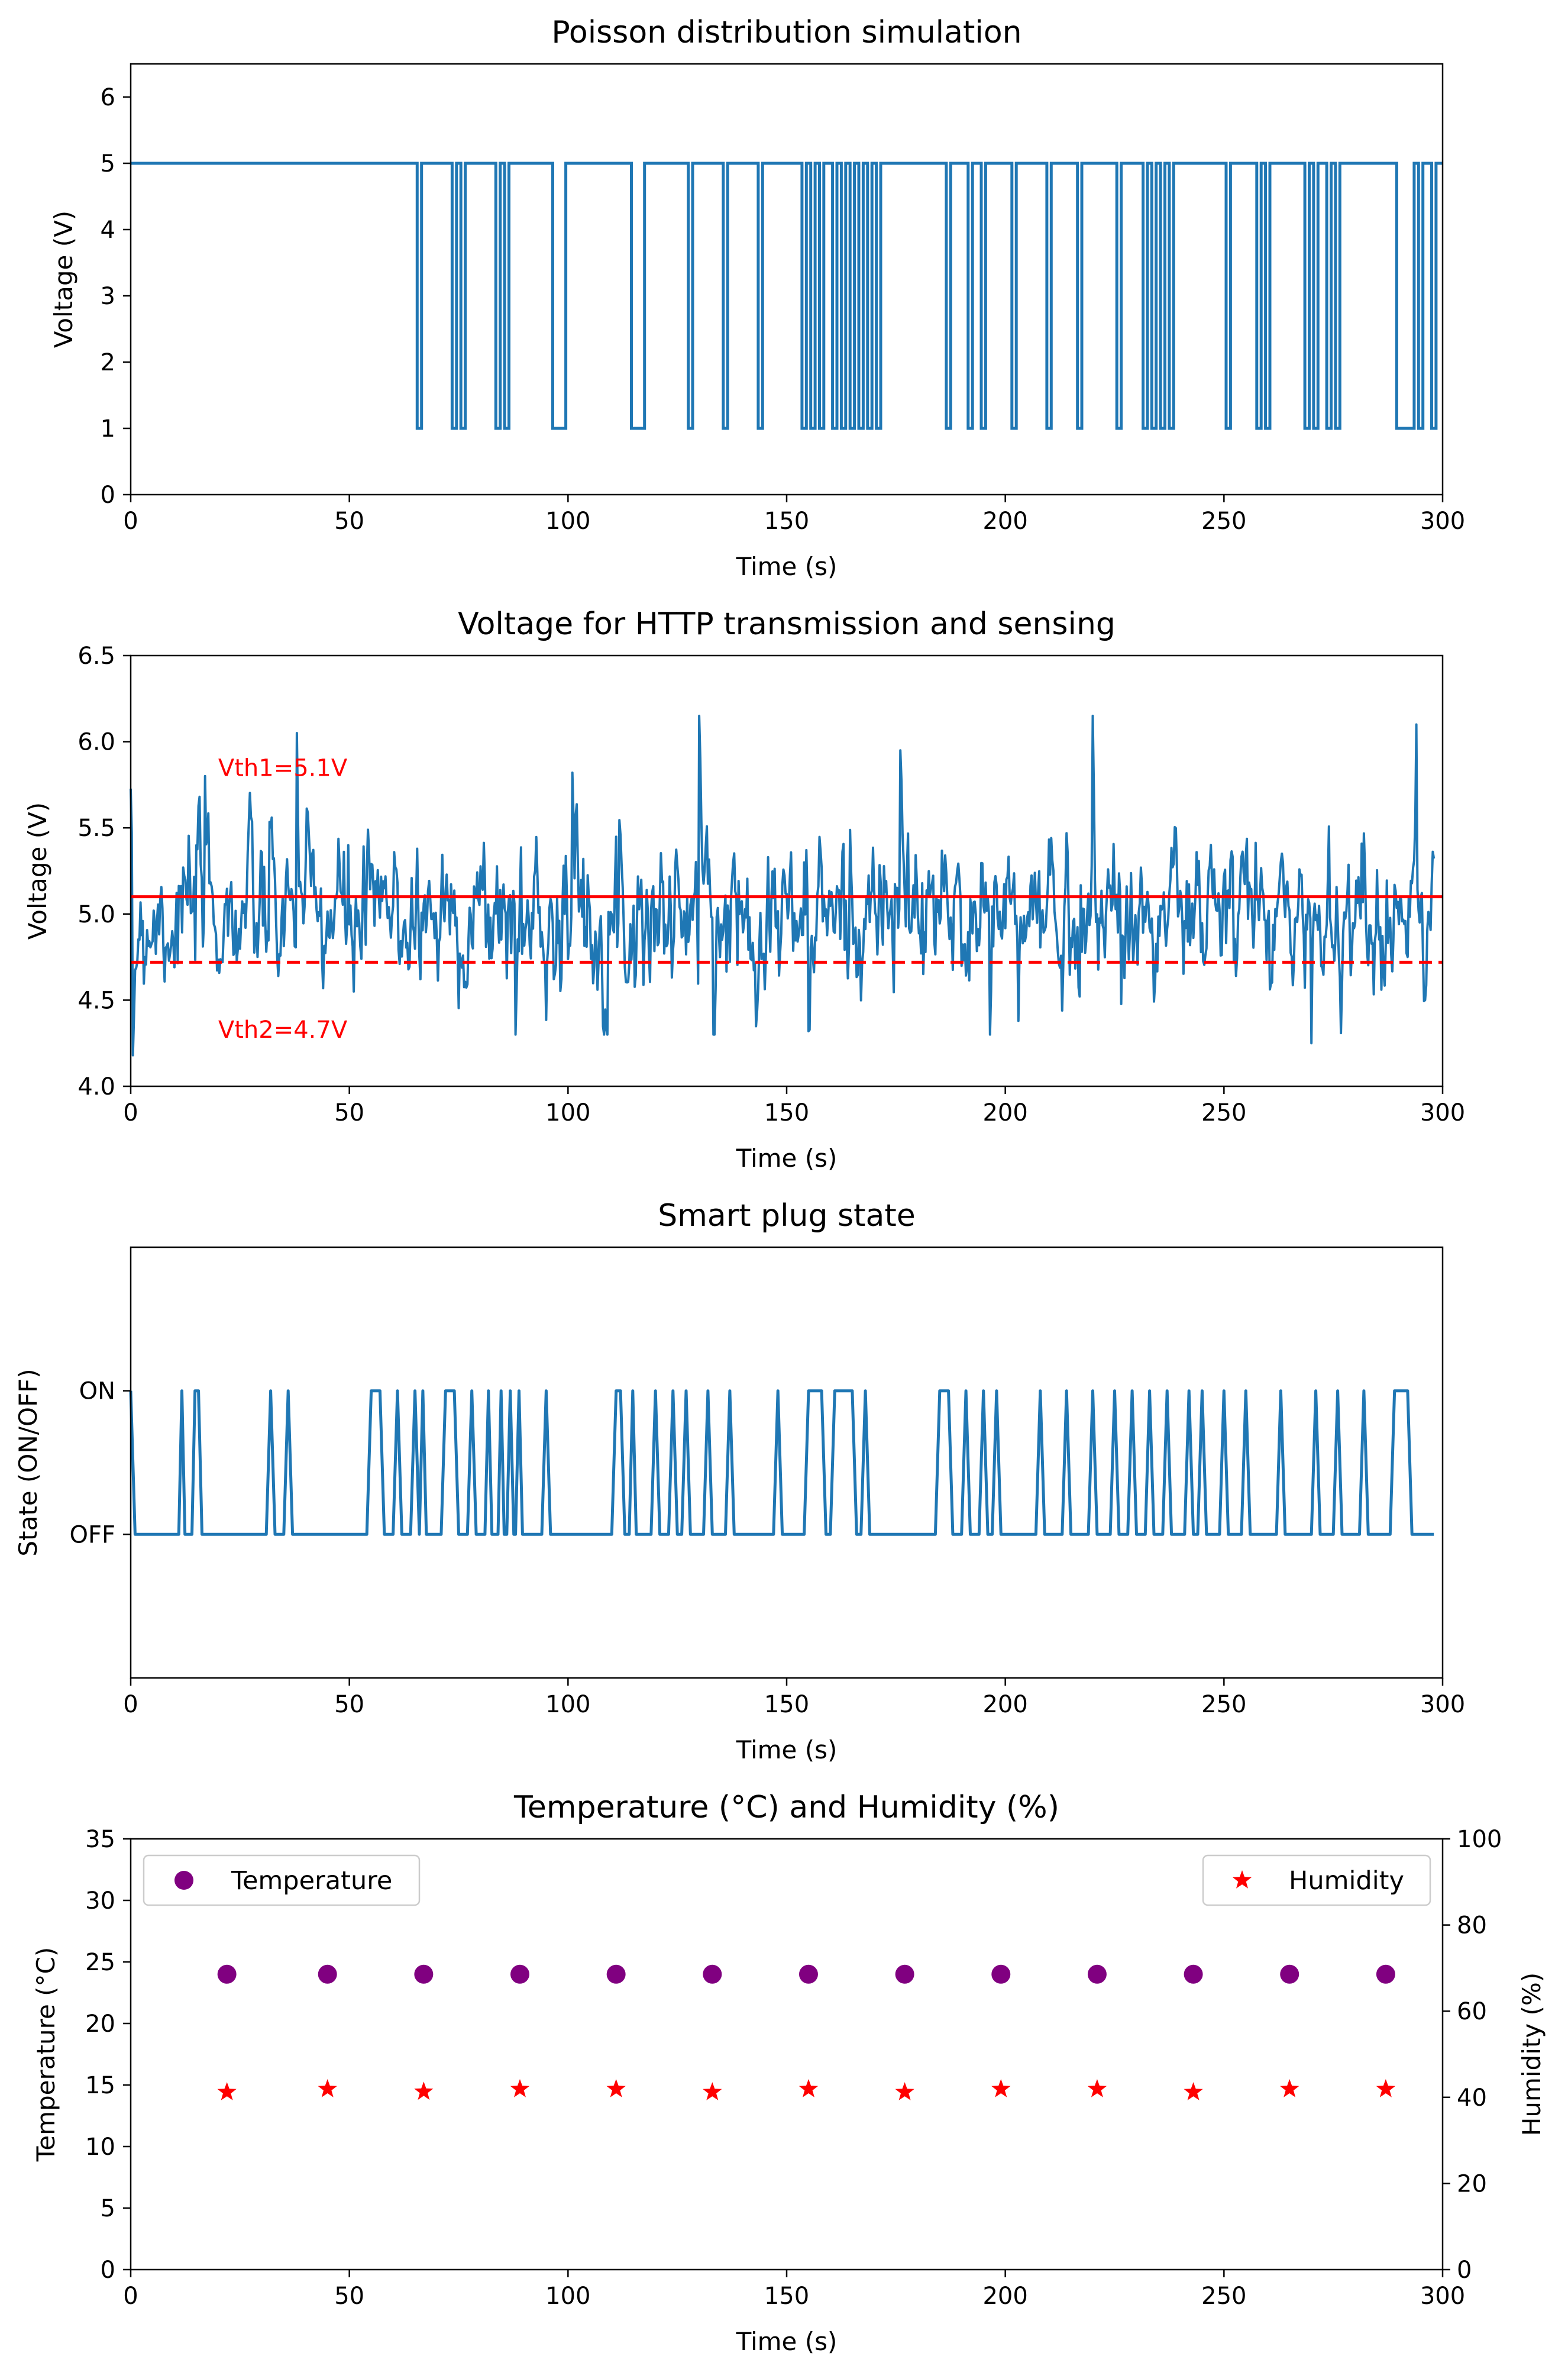 This screenshot has width=1568, height=2369. What do you see at coordinates (96, 828) in the screenshot?
I see `y-tick-label: 5.5` at bounding box center [96, 828].